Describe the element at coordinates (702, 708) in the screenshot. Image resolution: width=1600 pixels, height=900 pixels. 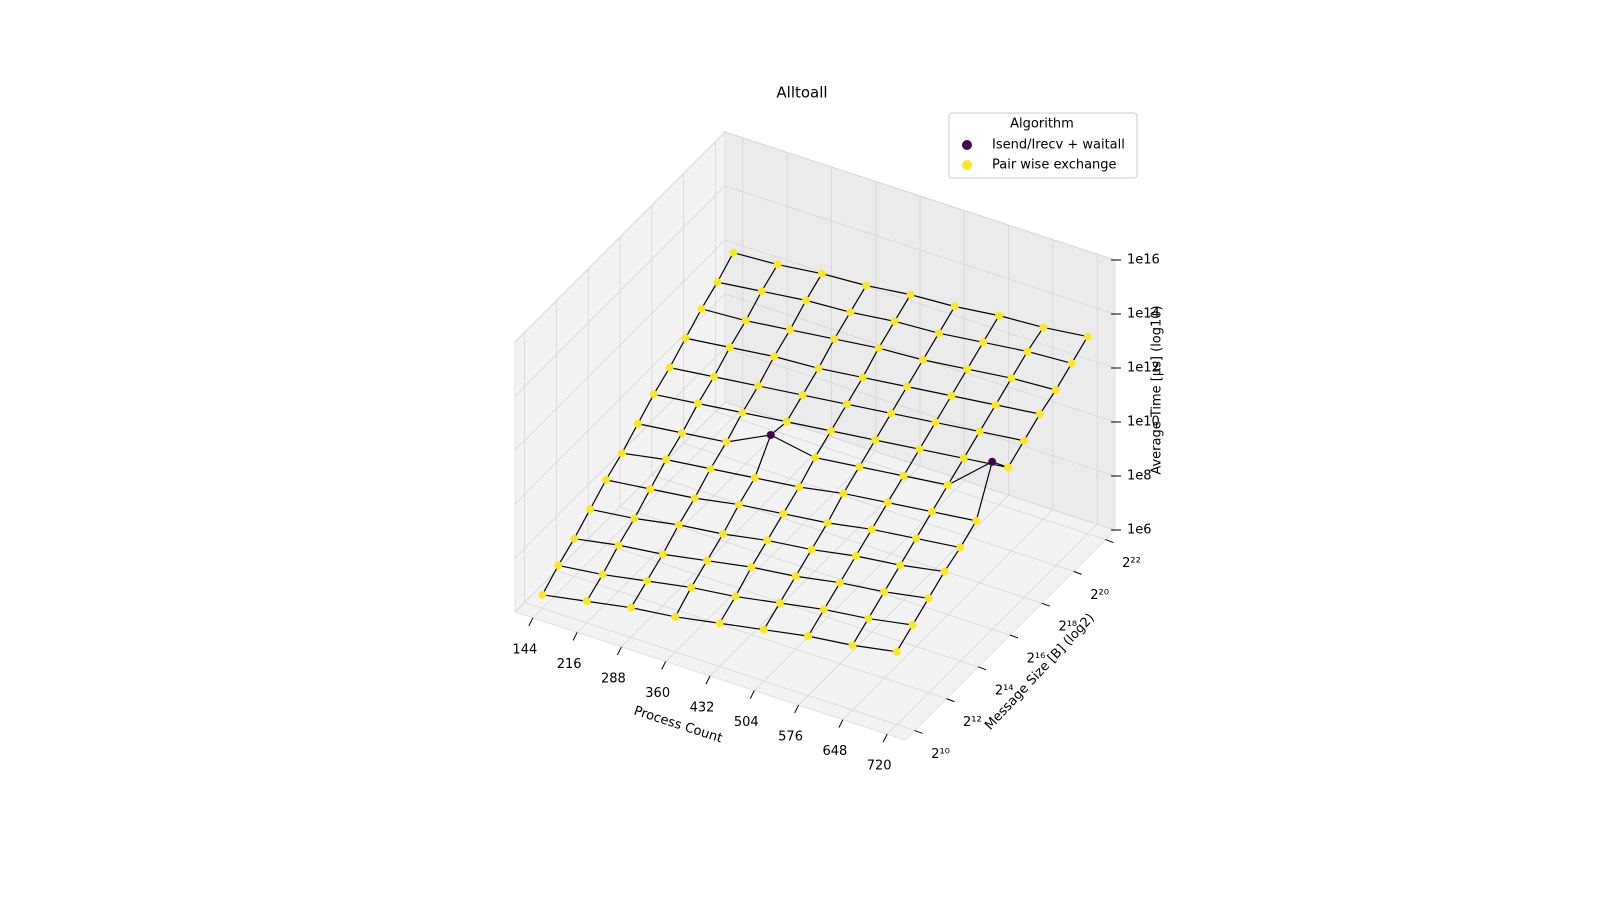
I see `x-tick-label: 432` at that location.